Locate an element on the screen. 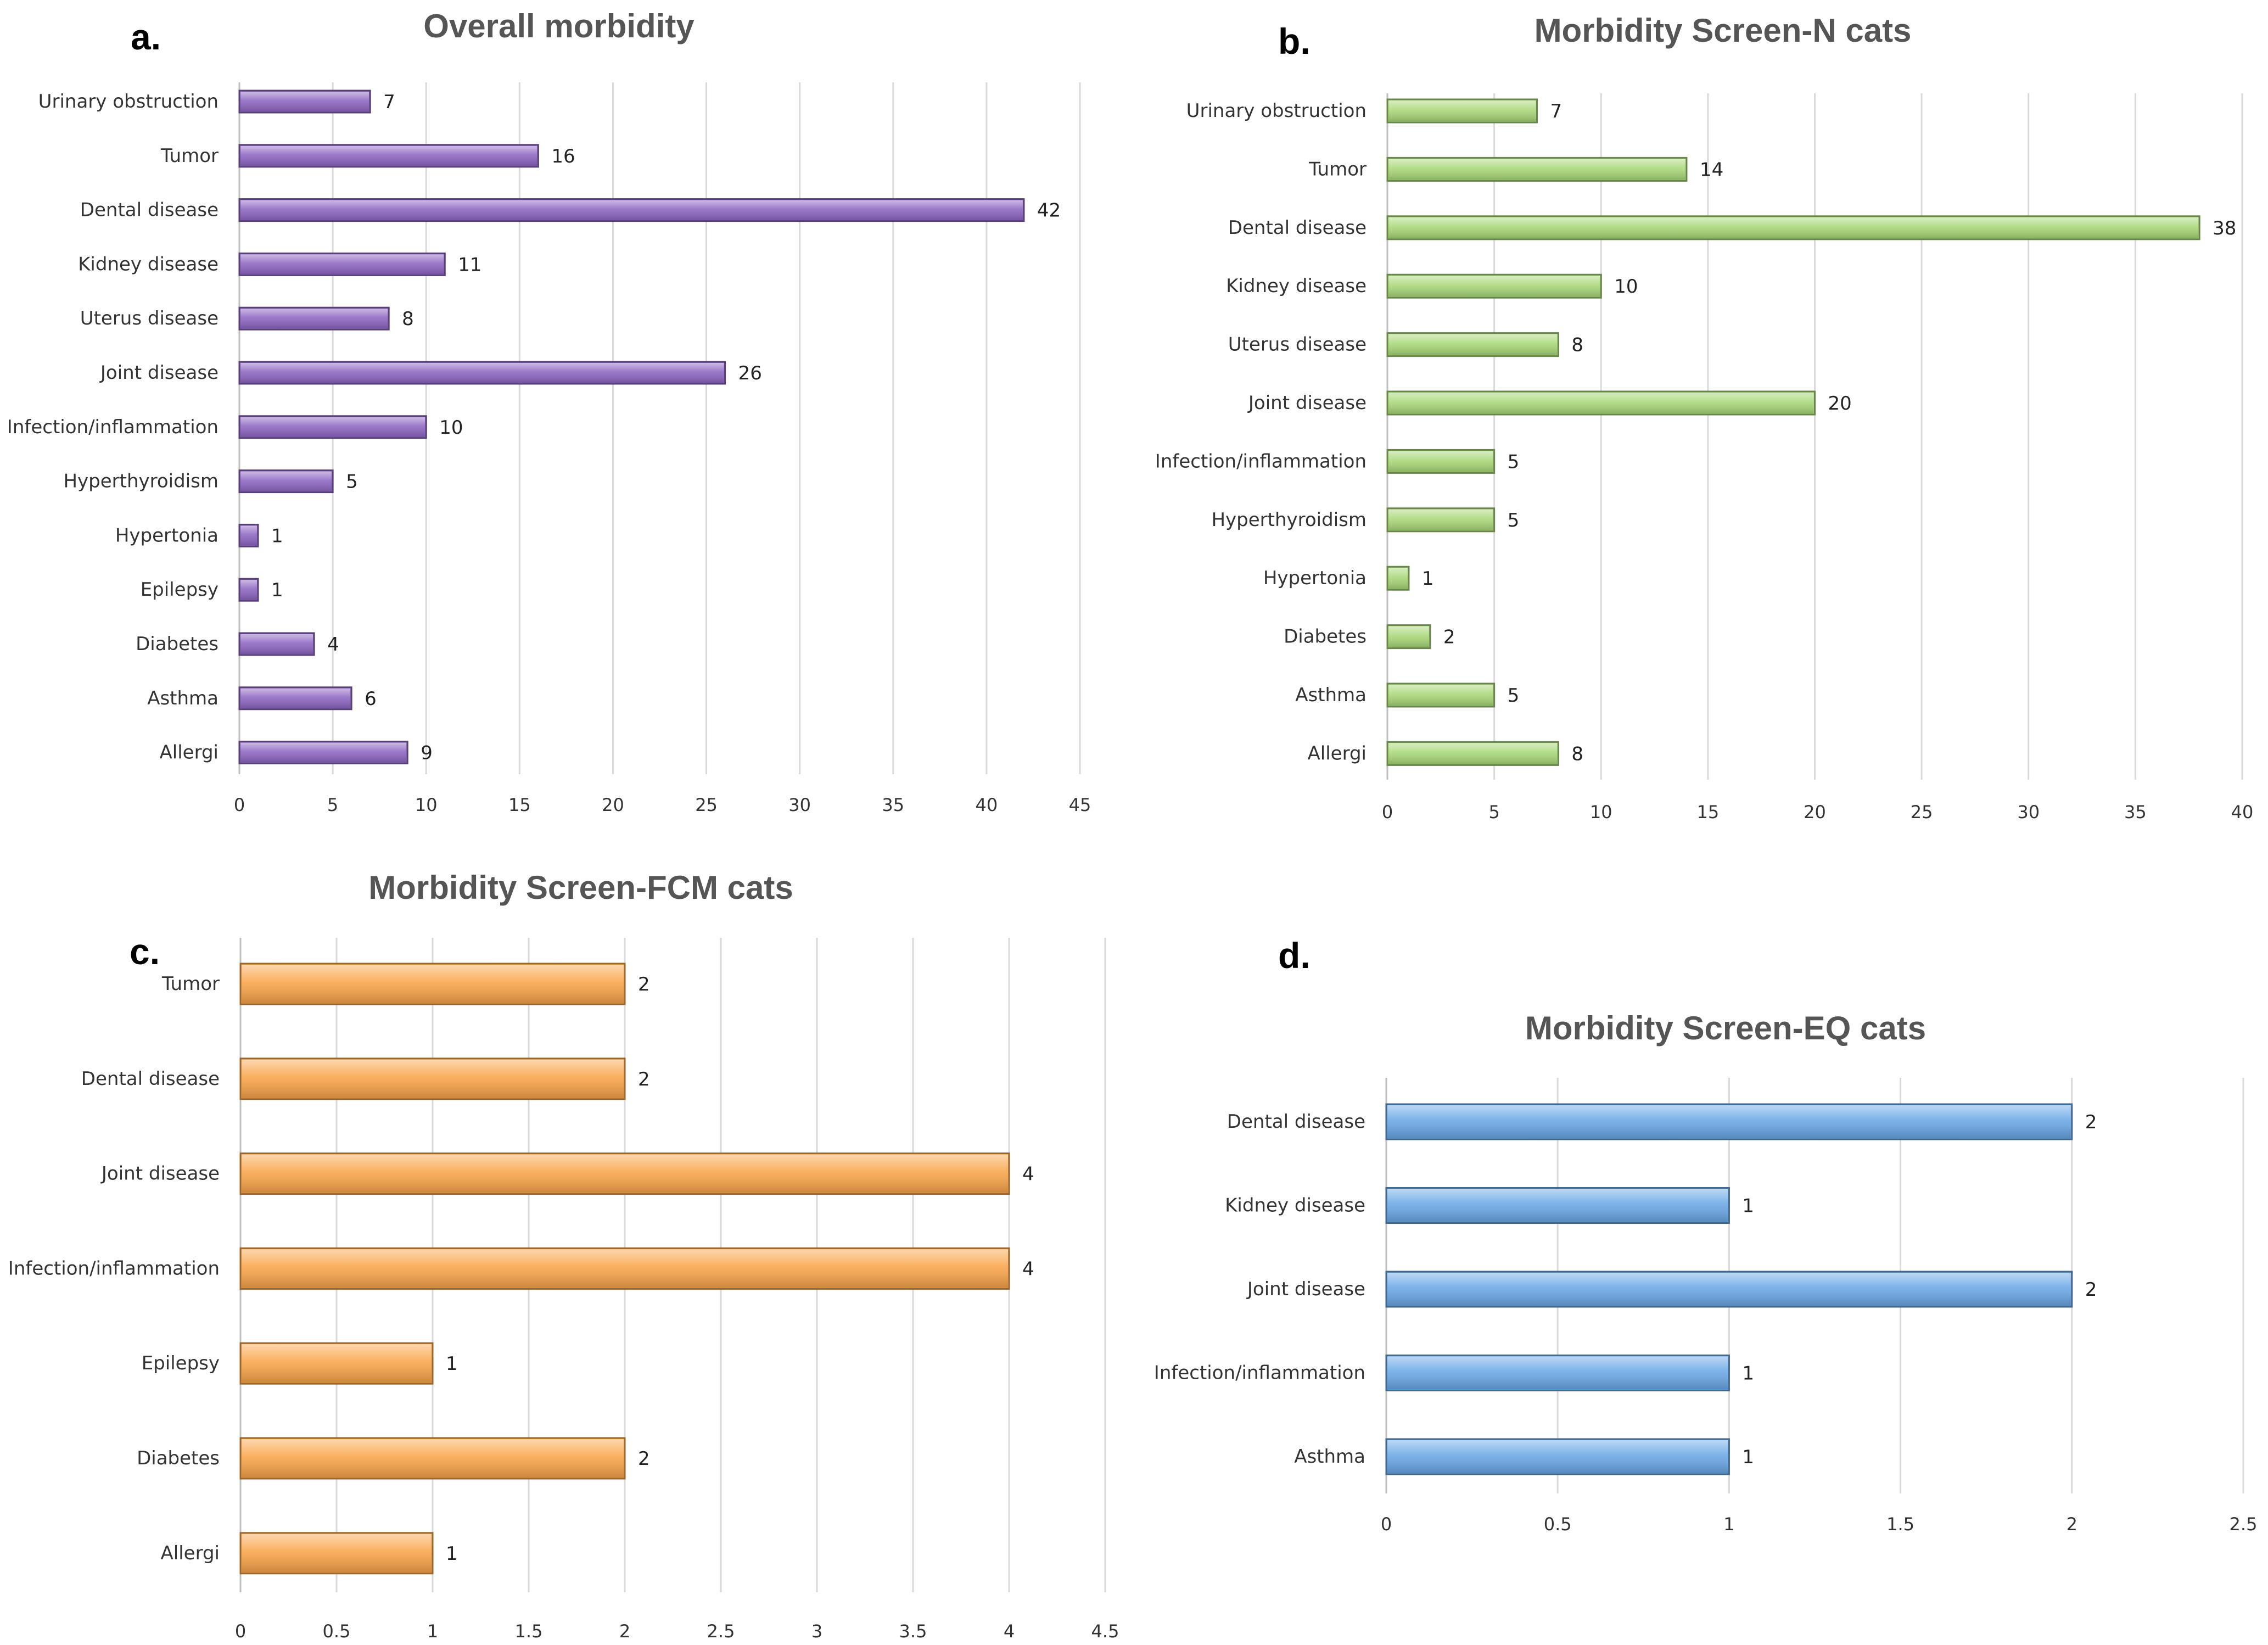  x-tick-label: 2 is located at coordinates (2072, 1524).